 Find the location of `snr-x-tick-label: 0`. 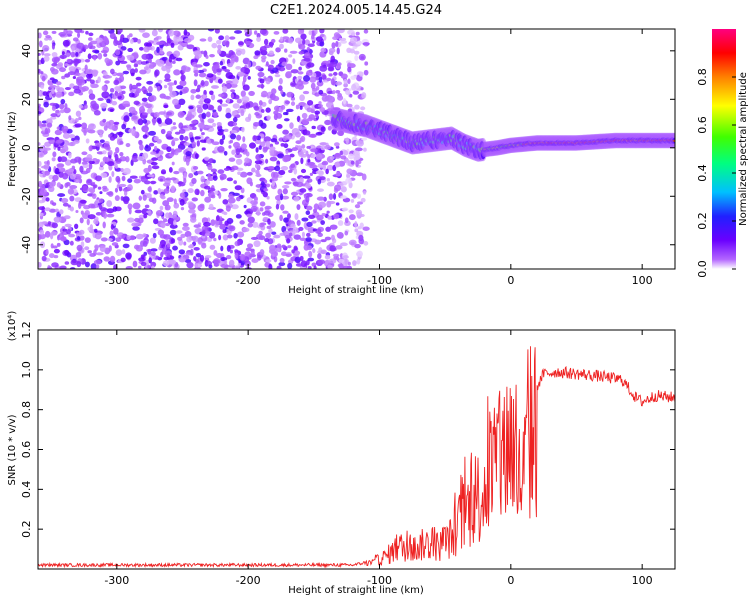

snr-x-tick-label: 0 is located at coordinates (510, 580).